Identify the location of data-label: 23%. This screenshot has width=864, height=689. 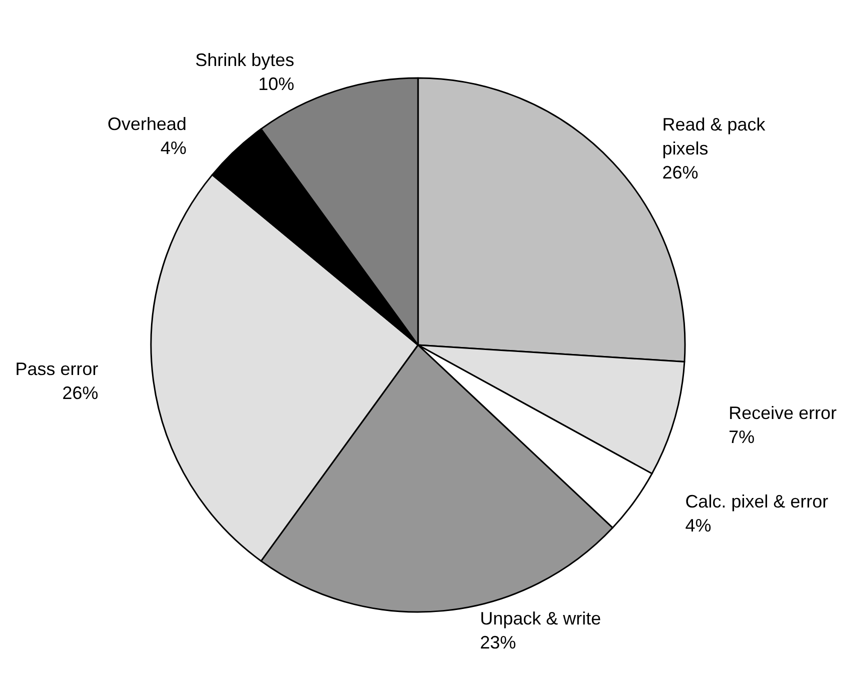
(498, 642).